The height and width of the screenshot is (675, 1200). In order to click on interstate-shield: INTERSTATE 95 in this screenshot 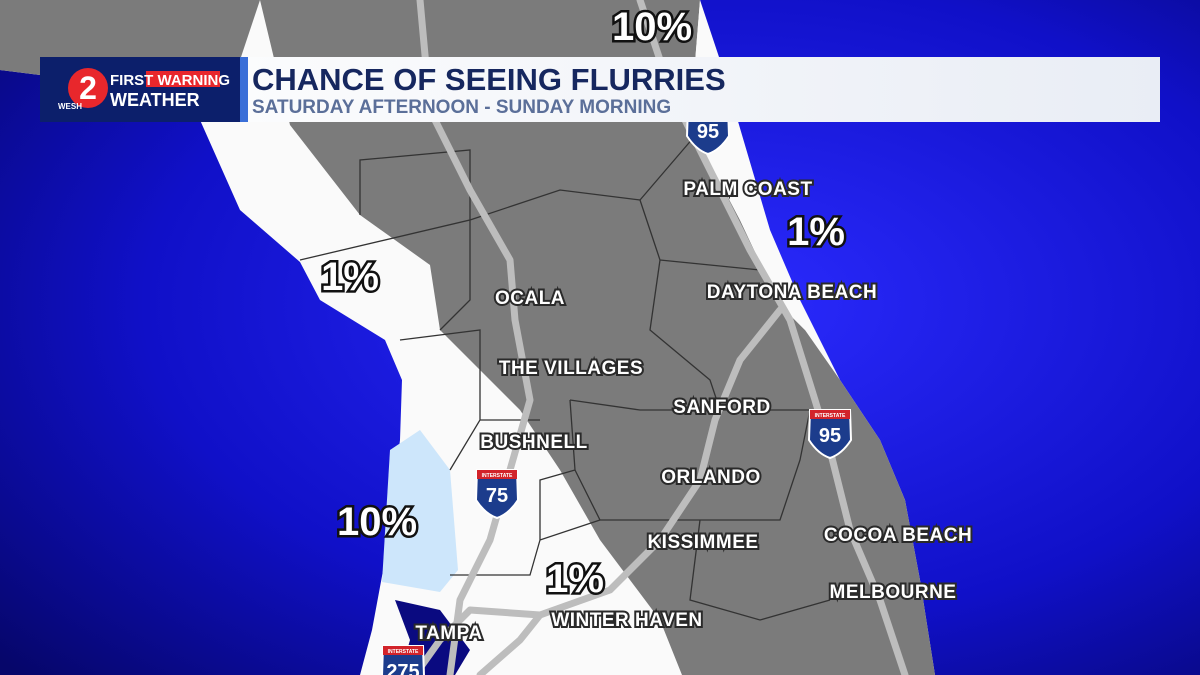, I will do `click(830, 434)`.